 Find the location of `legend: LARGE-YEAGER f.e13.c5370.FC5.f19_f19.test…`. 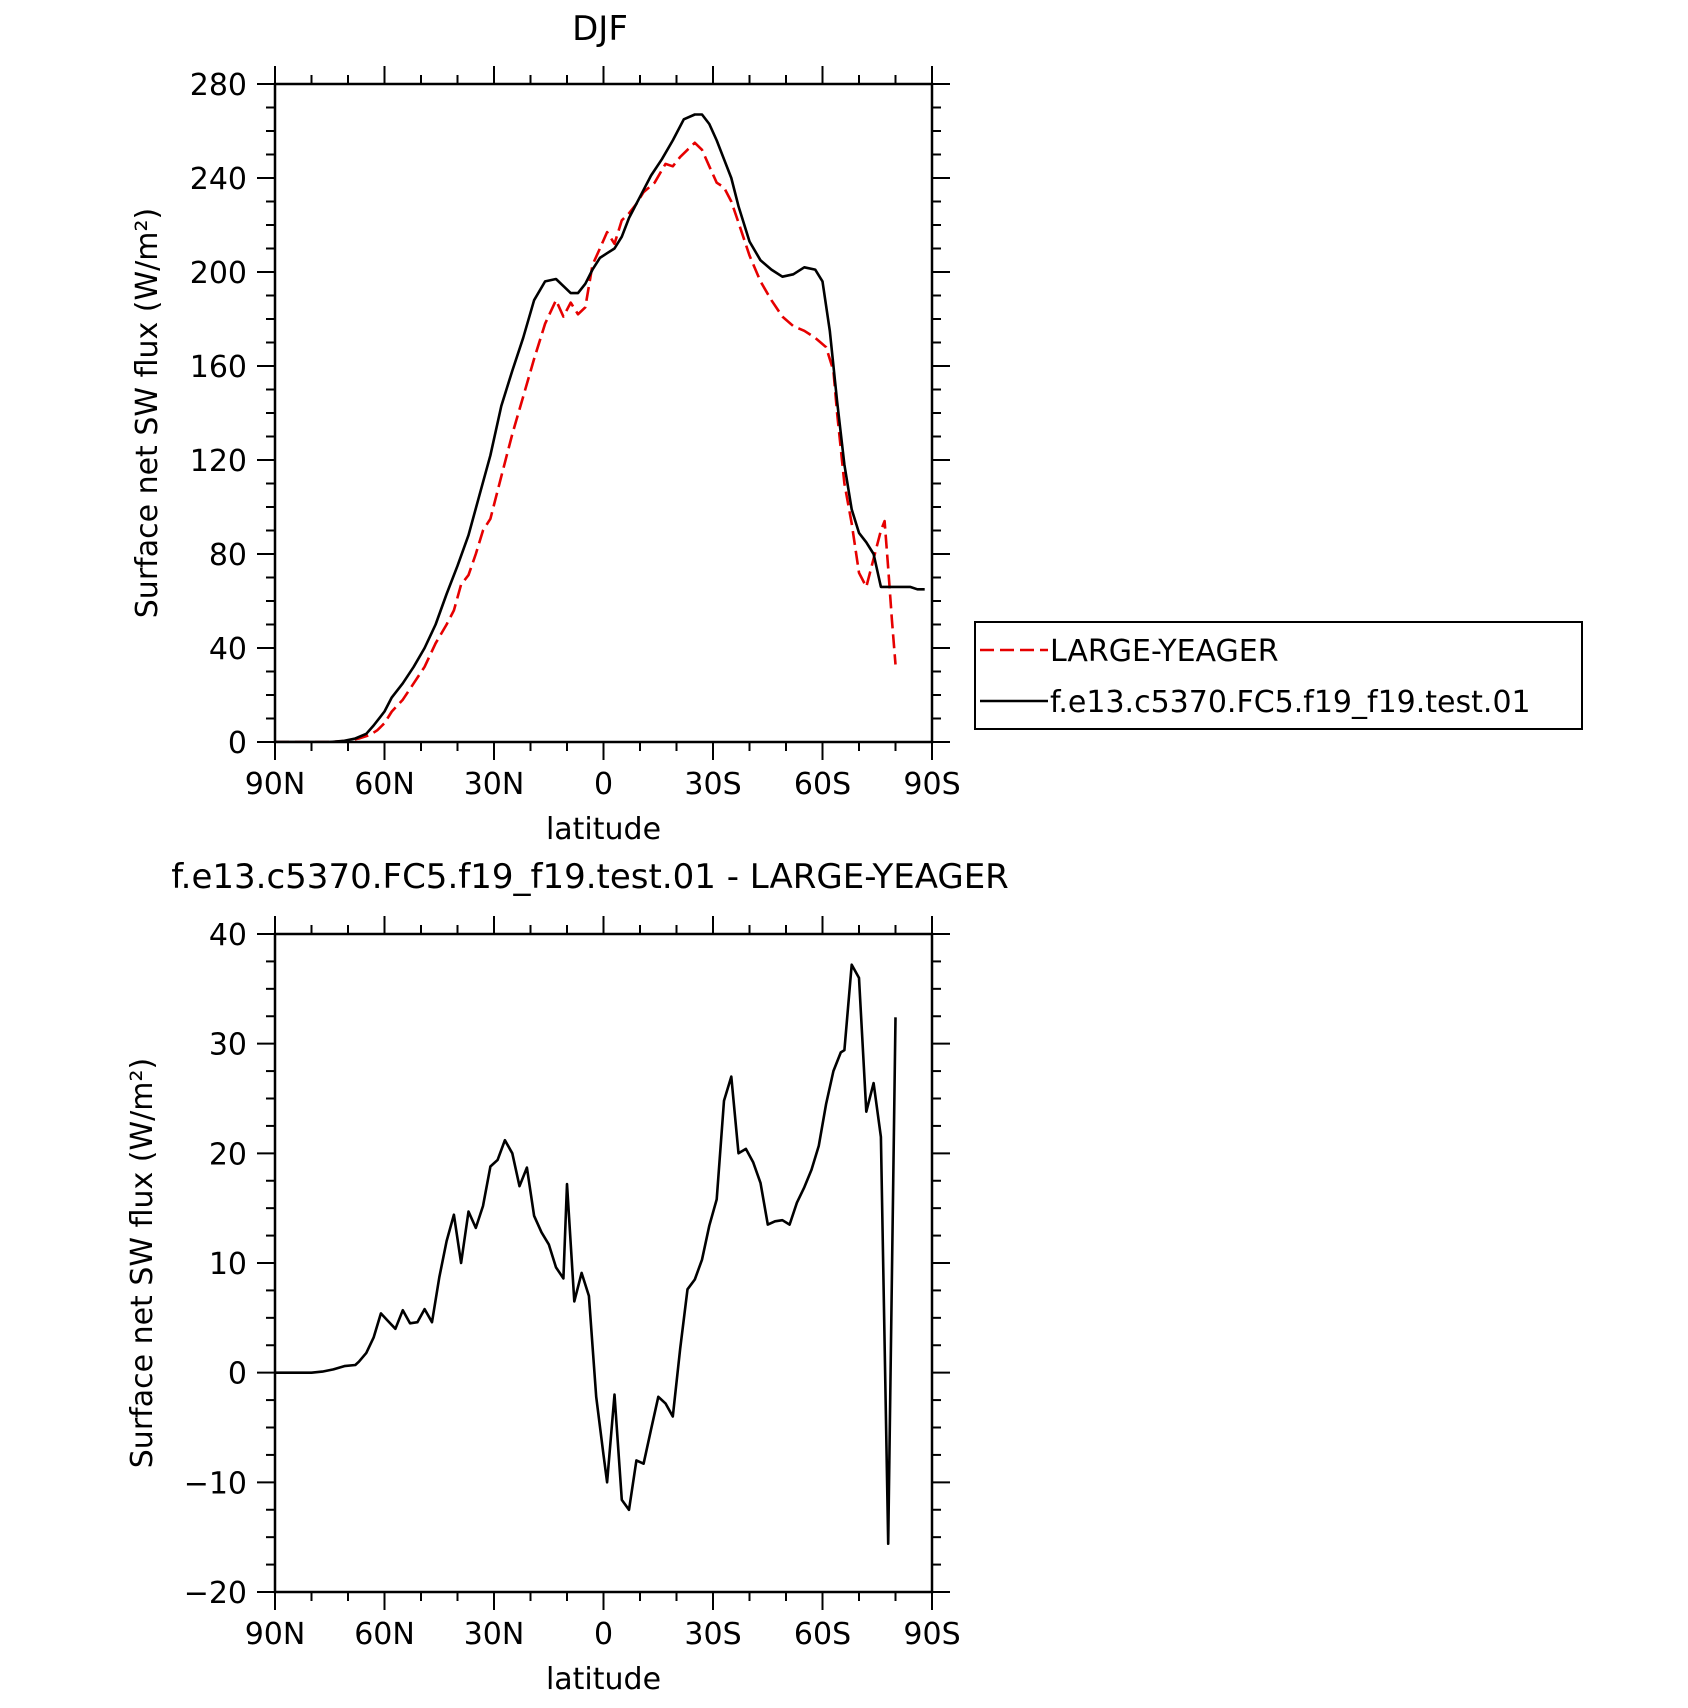

legend: LARGE-YEAGER f.e13.c5370.FC5.f19_f19.test… is located at coordinates (1278, 675).